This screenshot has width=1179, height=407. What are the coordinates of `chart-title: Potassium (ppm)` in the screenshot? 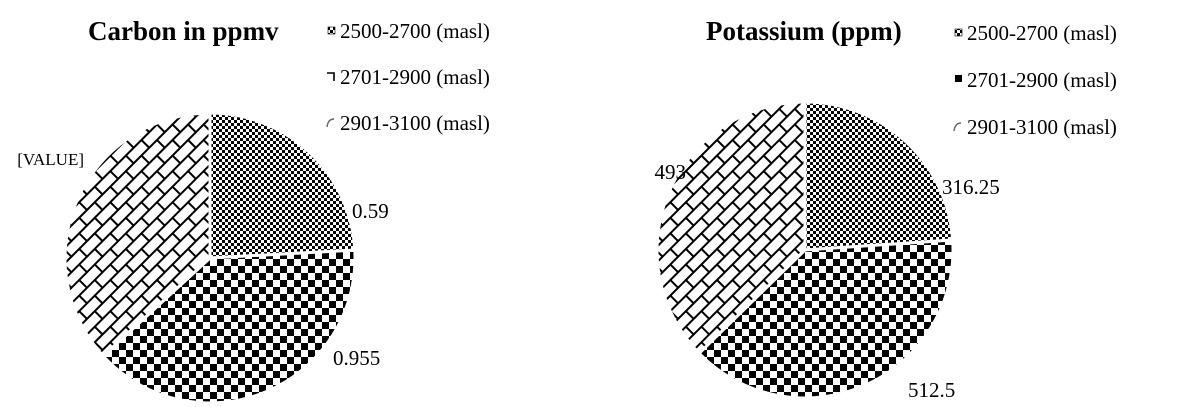 It's located at (804, 31).